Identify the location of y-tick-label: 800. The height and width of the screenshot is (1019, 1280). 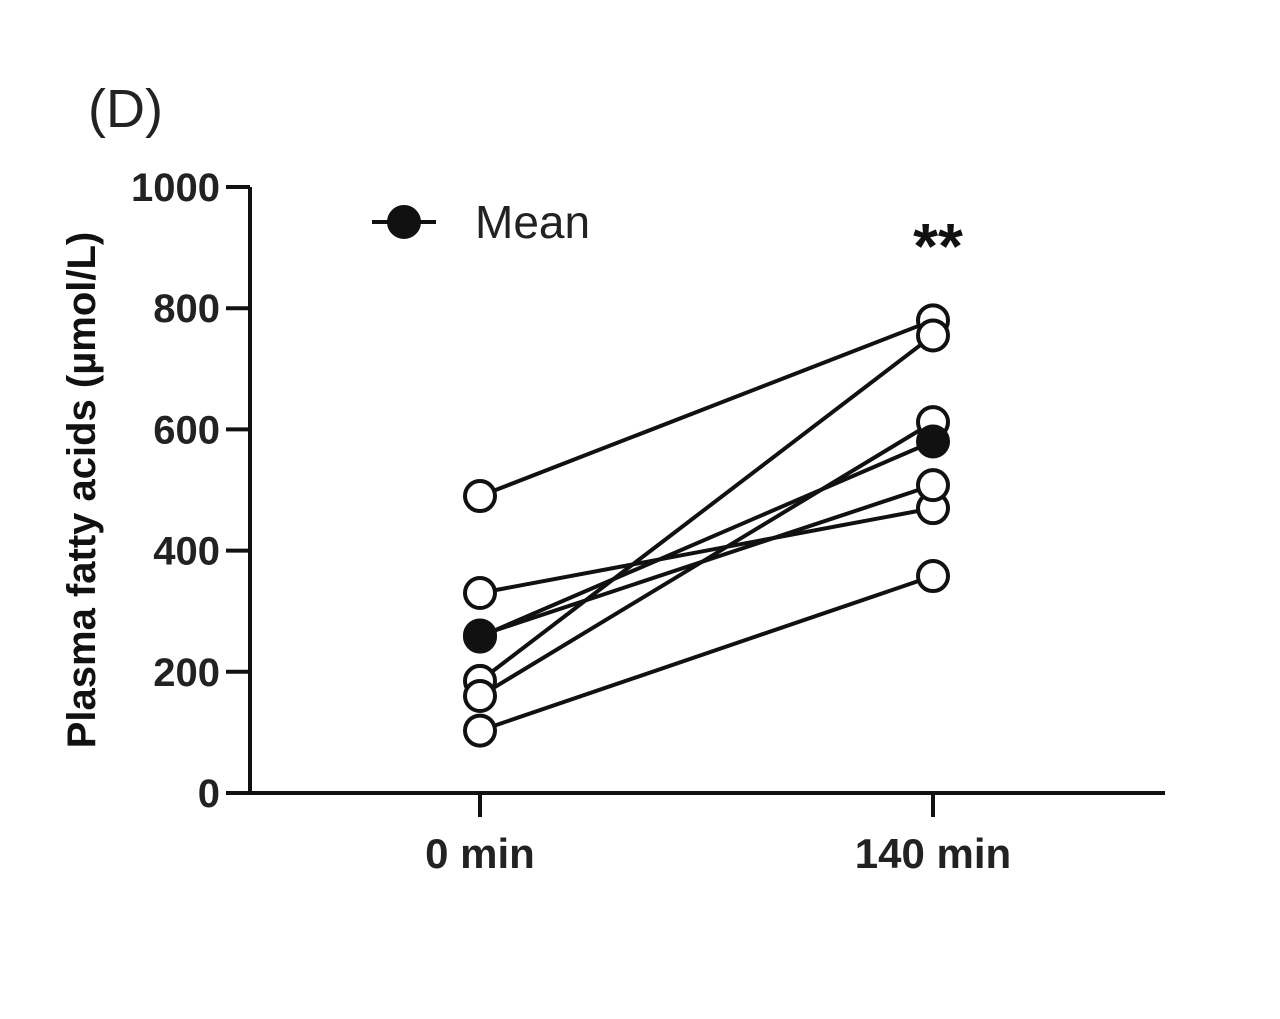
(186, 309).